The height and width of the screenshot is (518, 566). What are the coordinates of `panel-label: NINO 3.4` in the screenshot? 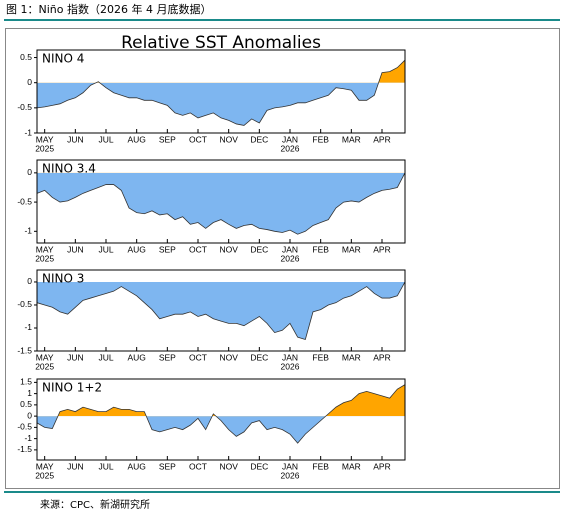 It's located at (69, 169).